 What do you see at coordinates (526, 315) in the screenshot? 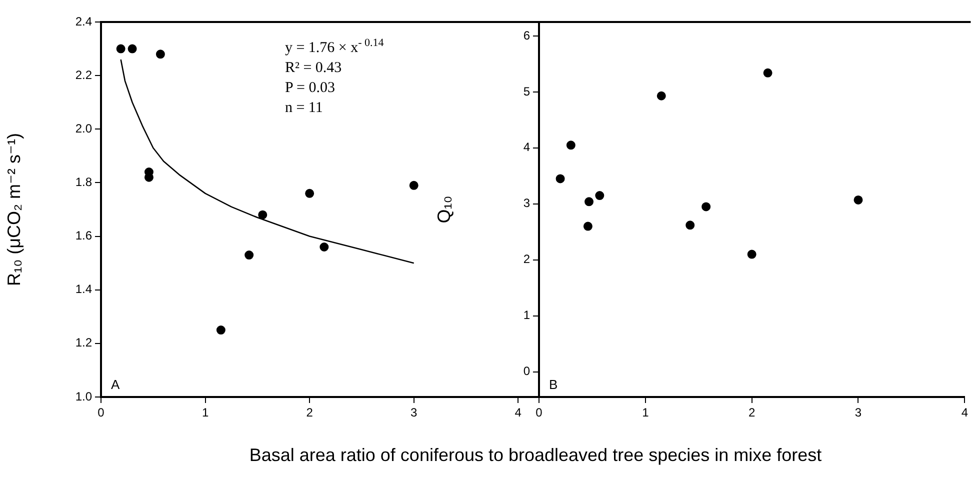
I see `y-tick-label: 1` at bounding box center [526, 315].